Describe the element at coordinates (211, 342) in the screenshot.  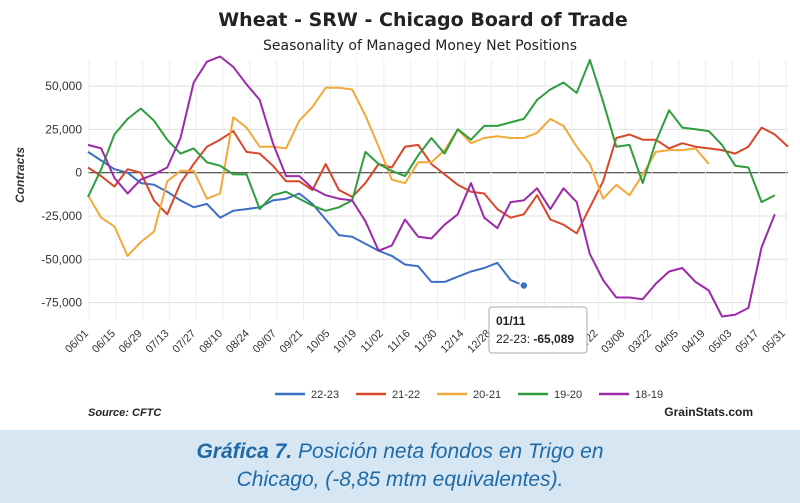
I see `x-tick-label: 08/10` at that location.